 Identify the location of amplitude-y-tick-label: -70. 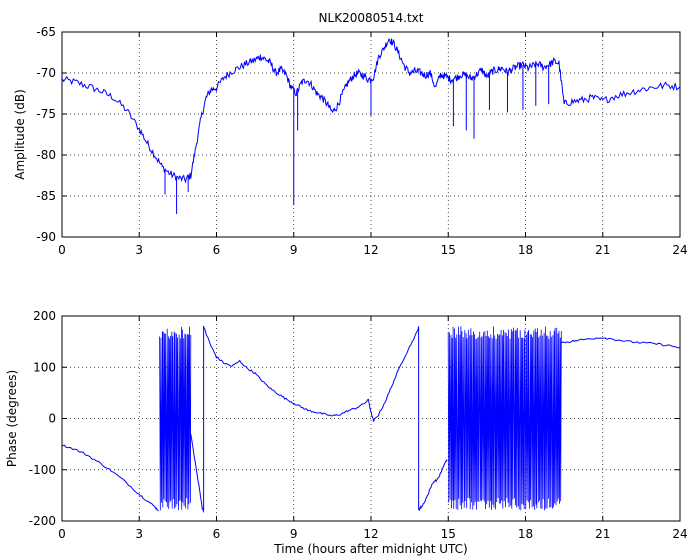
(46, 73).